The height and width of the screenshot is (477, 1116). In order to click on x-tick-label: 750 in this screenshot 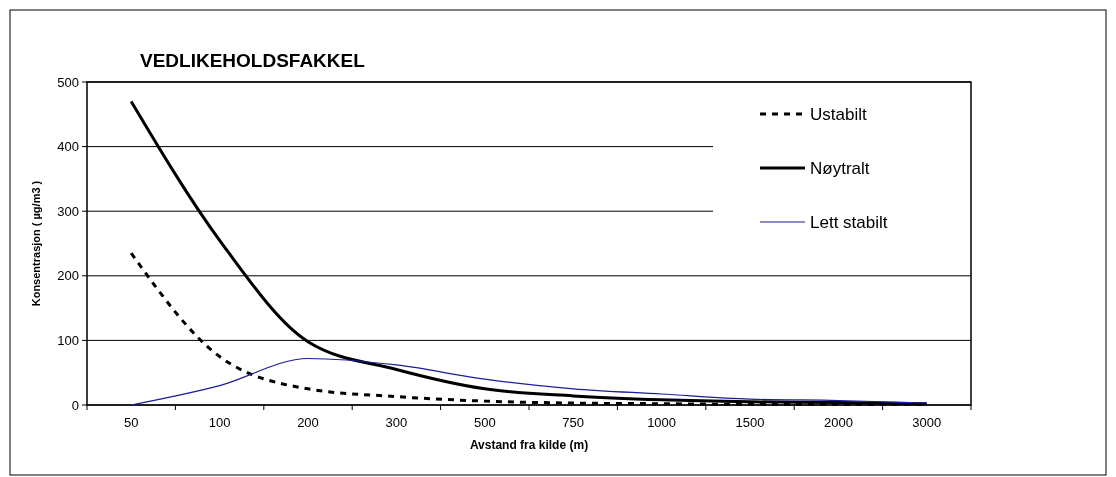, I will do `click(573, 422)`.